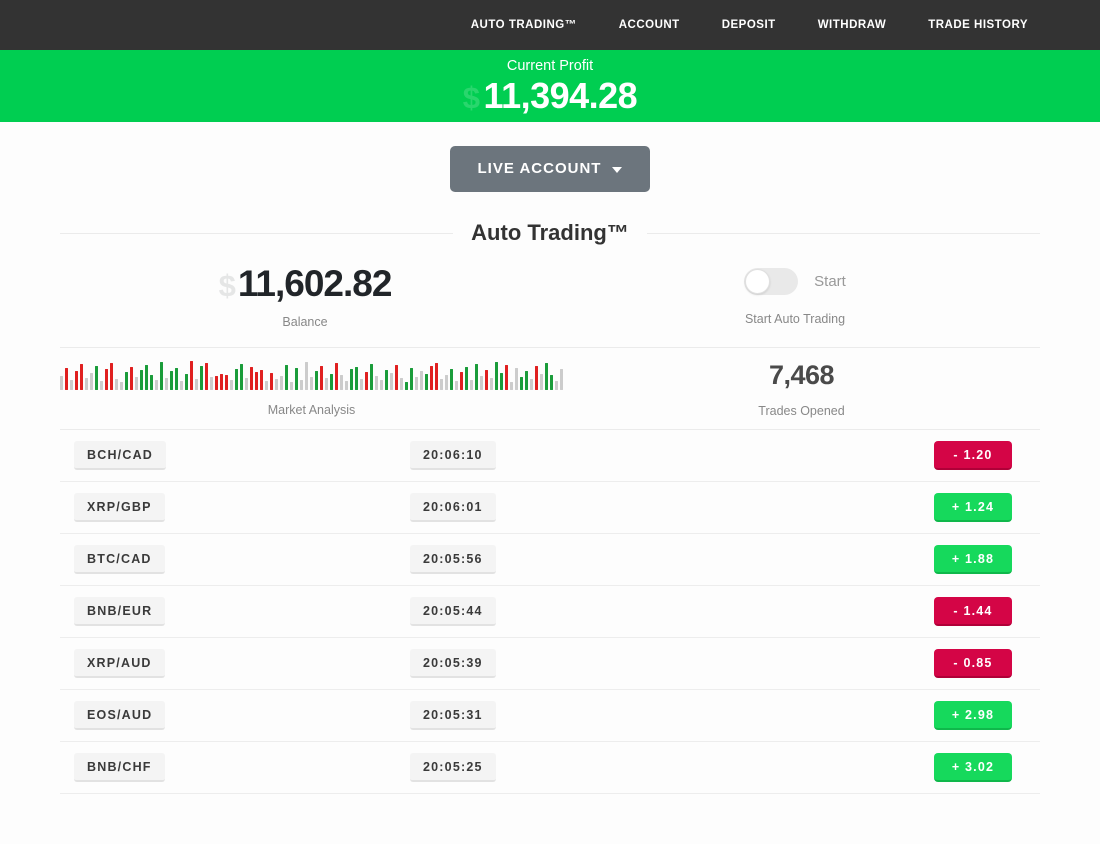 This screenshot has width=1100, height=844. Describe the element at coordinates (539, 168) in the screenshot. I see `live-account-label: LIVE ACCOUNT` at that location.